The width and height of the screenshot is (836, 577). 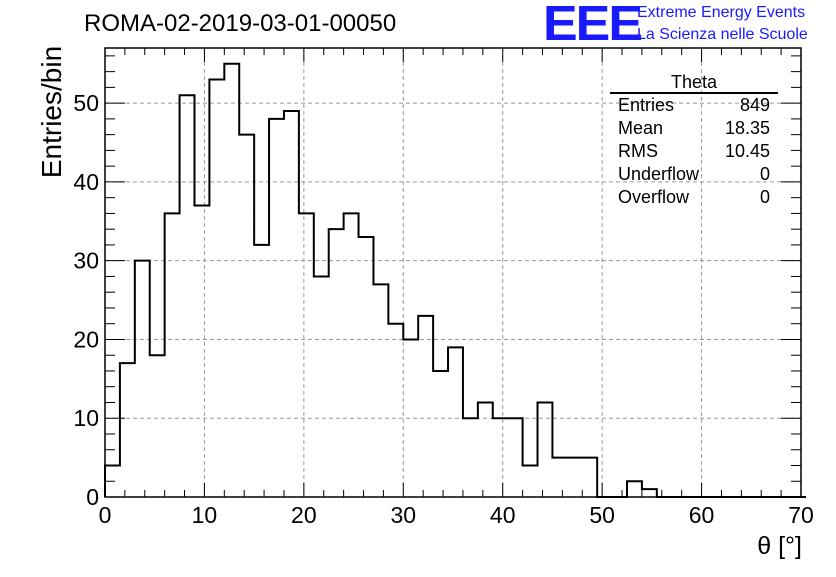 I want to click on y-tick-label: 50, so click(x=86, y=103).